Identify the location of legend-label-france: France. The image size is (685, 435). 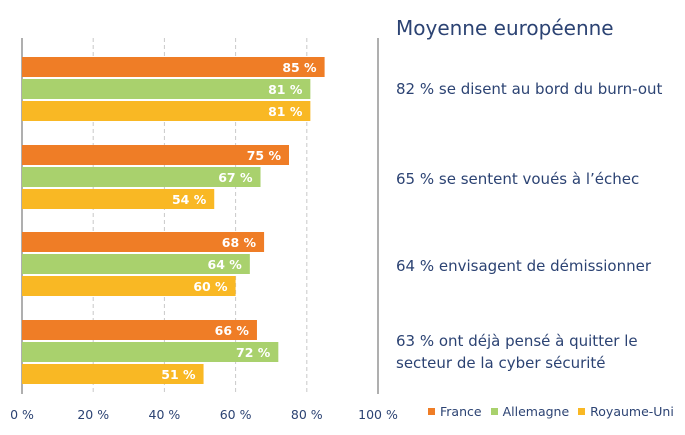
(461, 411).